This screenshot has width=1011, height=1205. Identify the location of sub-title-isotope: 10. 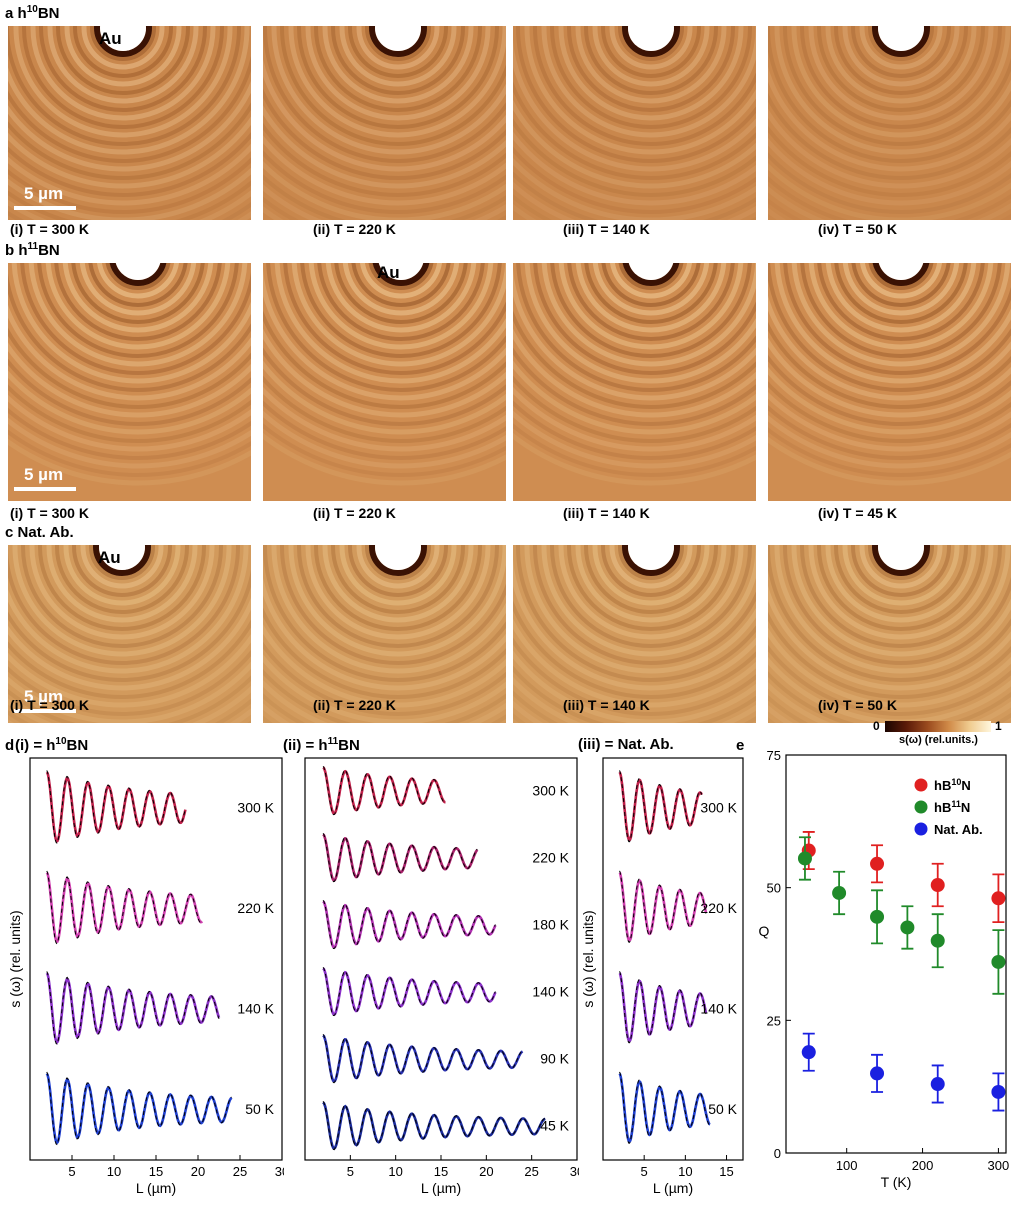
(61, 741).